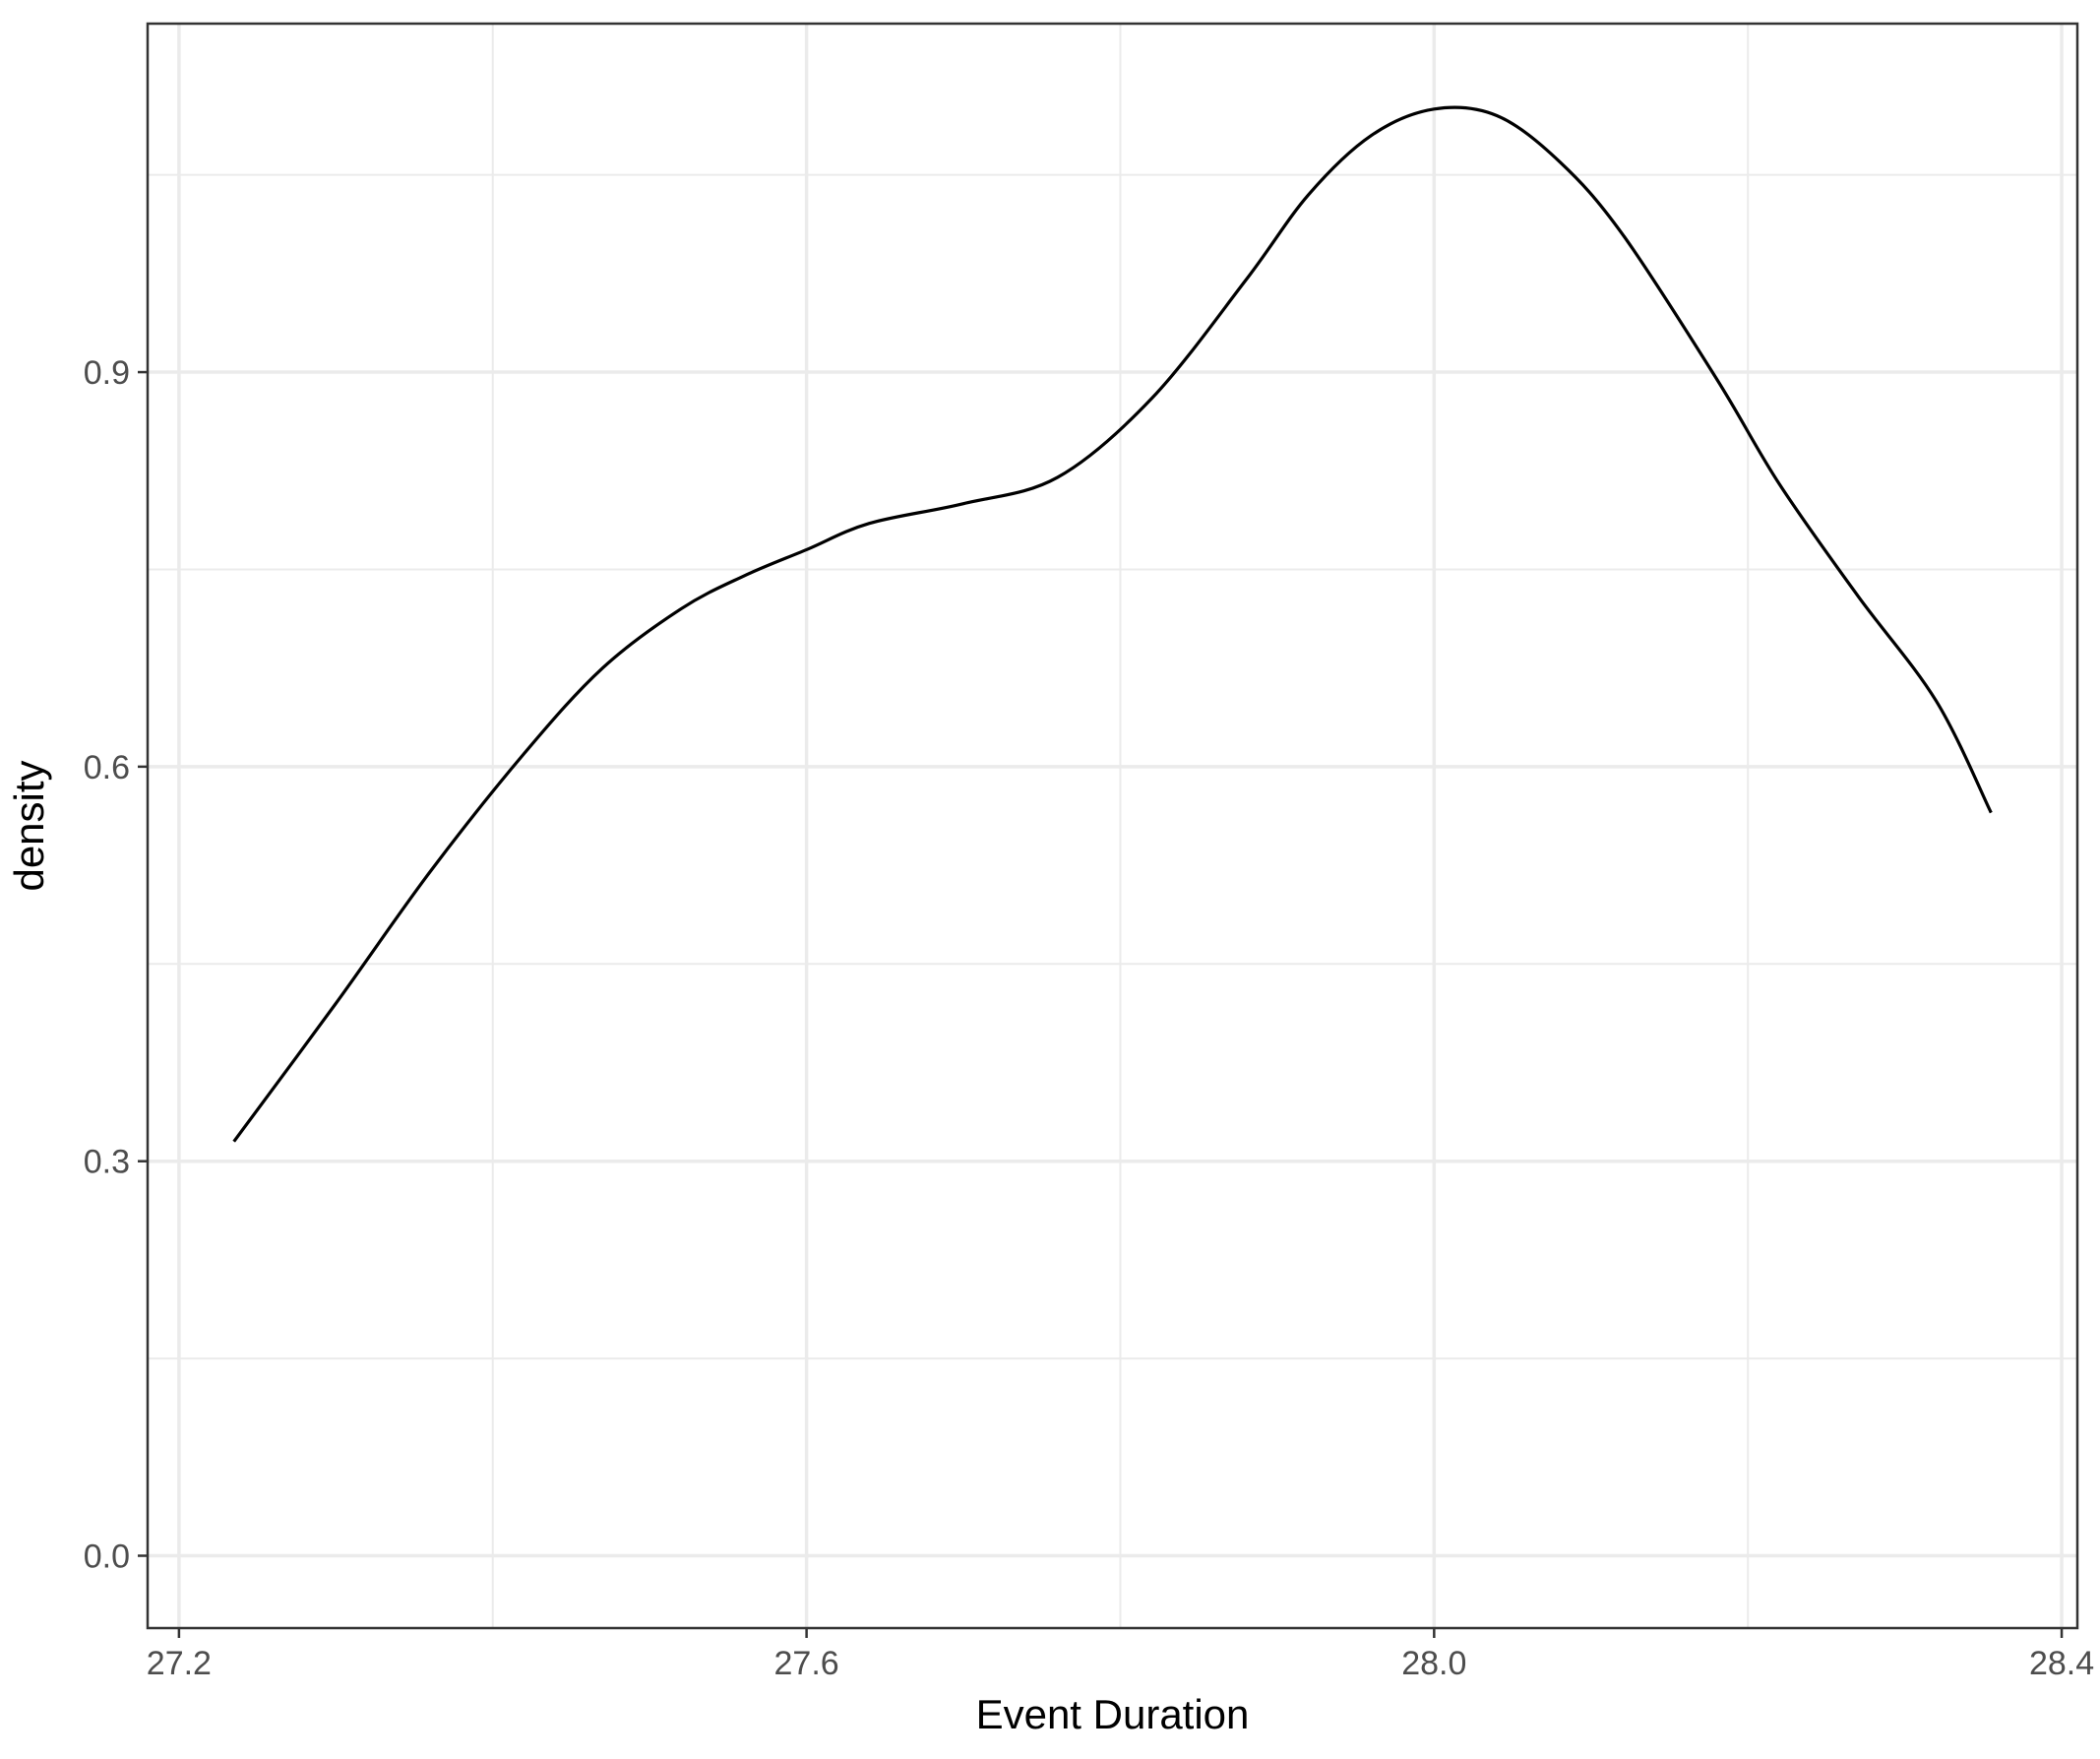 The width and height of the screenshot is (2100, 1759). I want to click on y-axis: 0.0 0.3 0.6 0.9, so click(116, 965).